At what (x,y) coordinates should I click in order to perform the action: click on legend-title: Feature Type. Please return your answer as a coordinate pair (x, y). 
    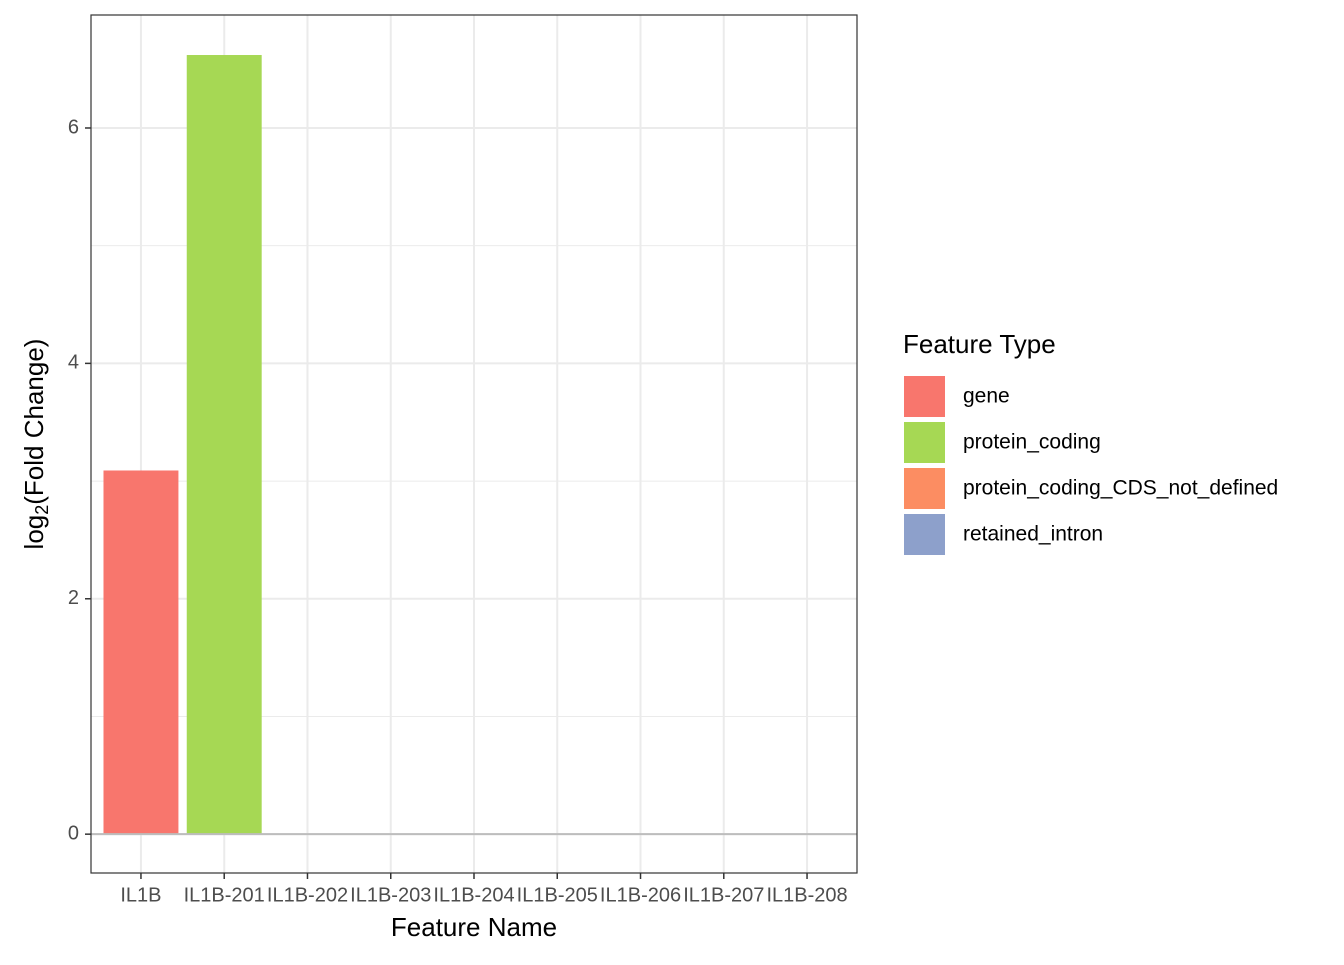
    Looking at the image, I should click on (979, 344).